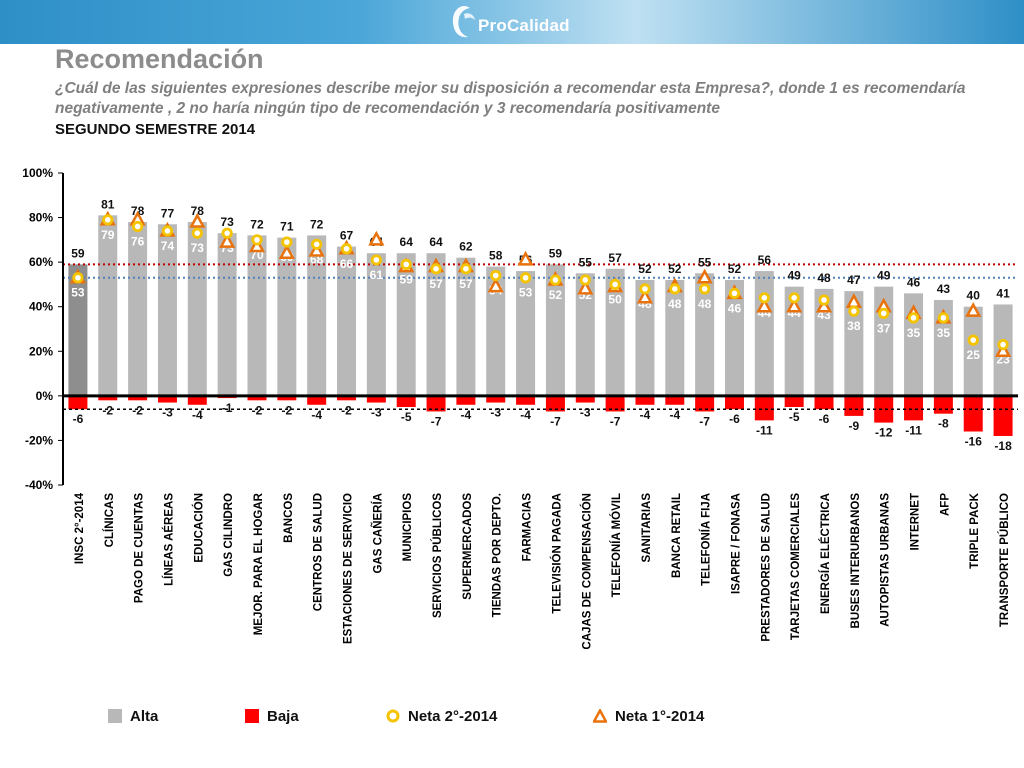 This screenshot has height=768, width=1024. I want to click on data-label-alta: 49, so click(884, 276).